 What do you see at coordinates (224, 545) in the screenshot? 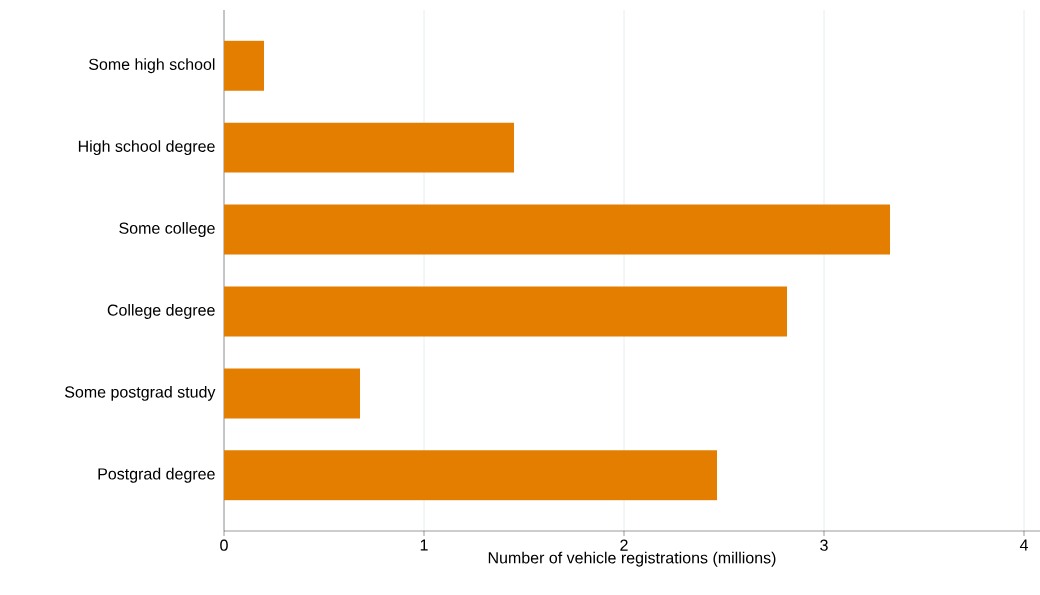
I see `x-tick-label: 0` at bounding box center [224, 545].